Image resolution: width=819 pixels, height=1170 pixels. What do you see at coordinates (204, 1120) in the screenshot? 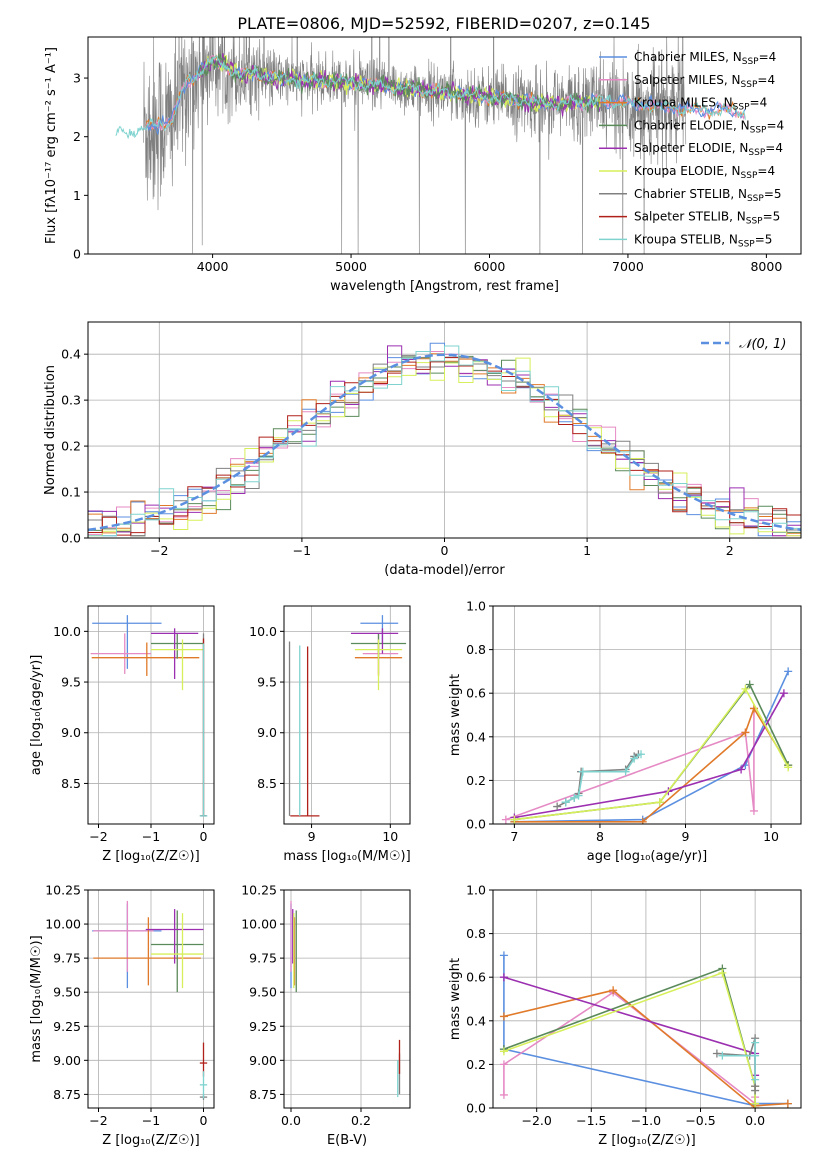
I see `mass_vs_Z-xtick-label-2: 0` at bounding box center [204, 1120].